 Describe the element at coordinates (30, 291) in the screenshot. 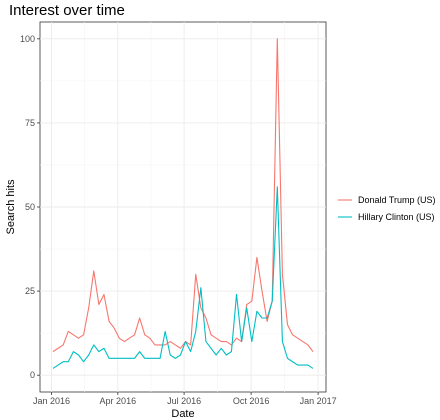

I see `y-tick-label: 25` at that location.